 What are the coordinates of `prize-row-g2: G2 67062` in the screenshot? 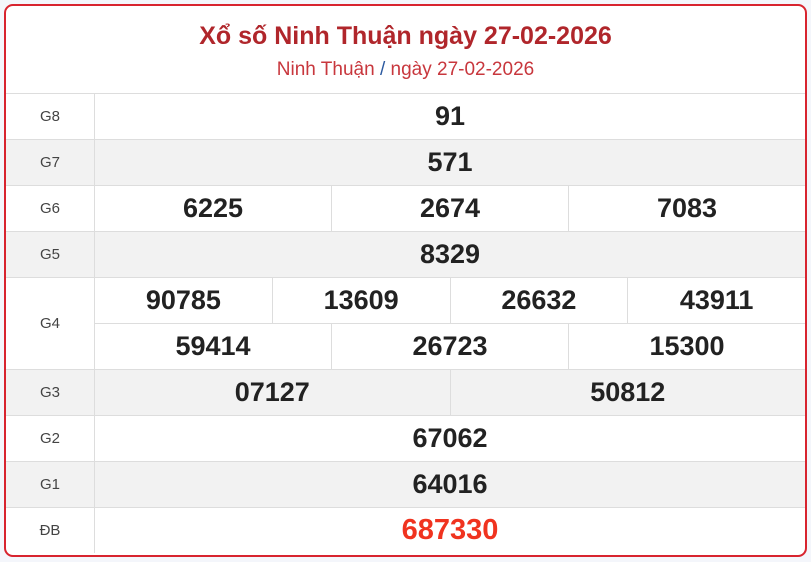 It's located at (405, 439).